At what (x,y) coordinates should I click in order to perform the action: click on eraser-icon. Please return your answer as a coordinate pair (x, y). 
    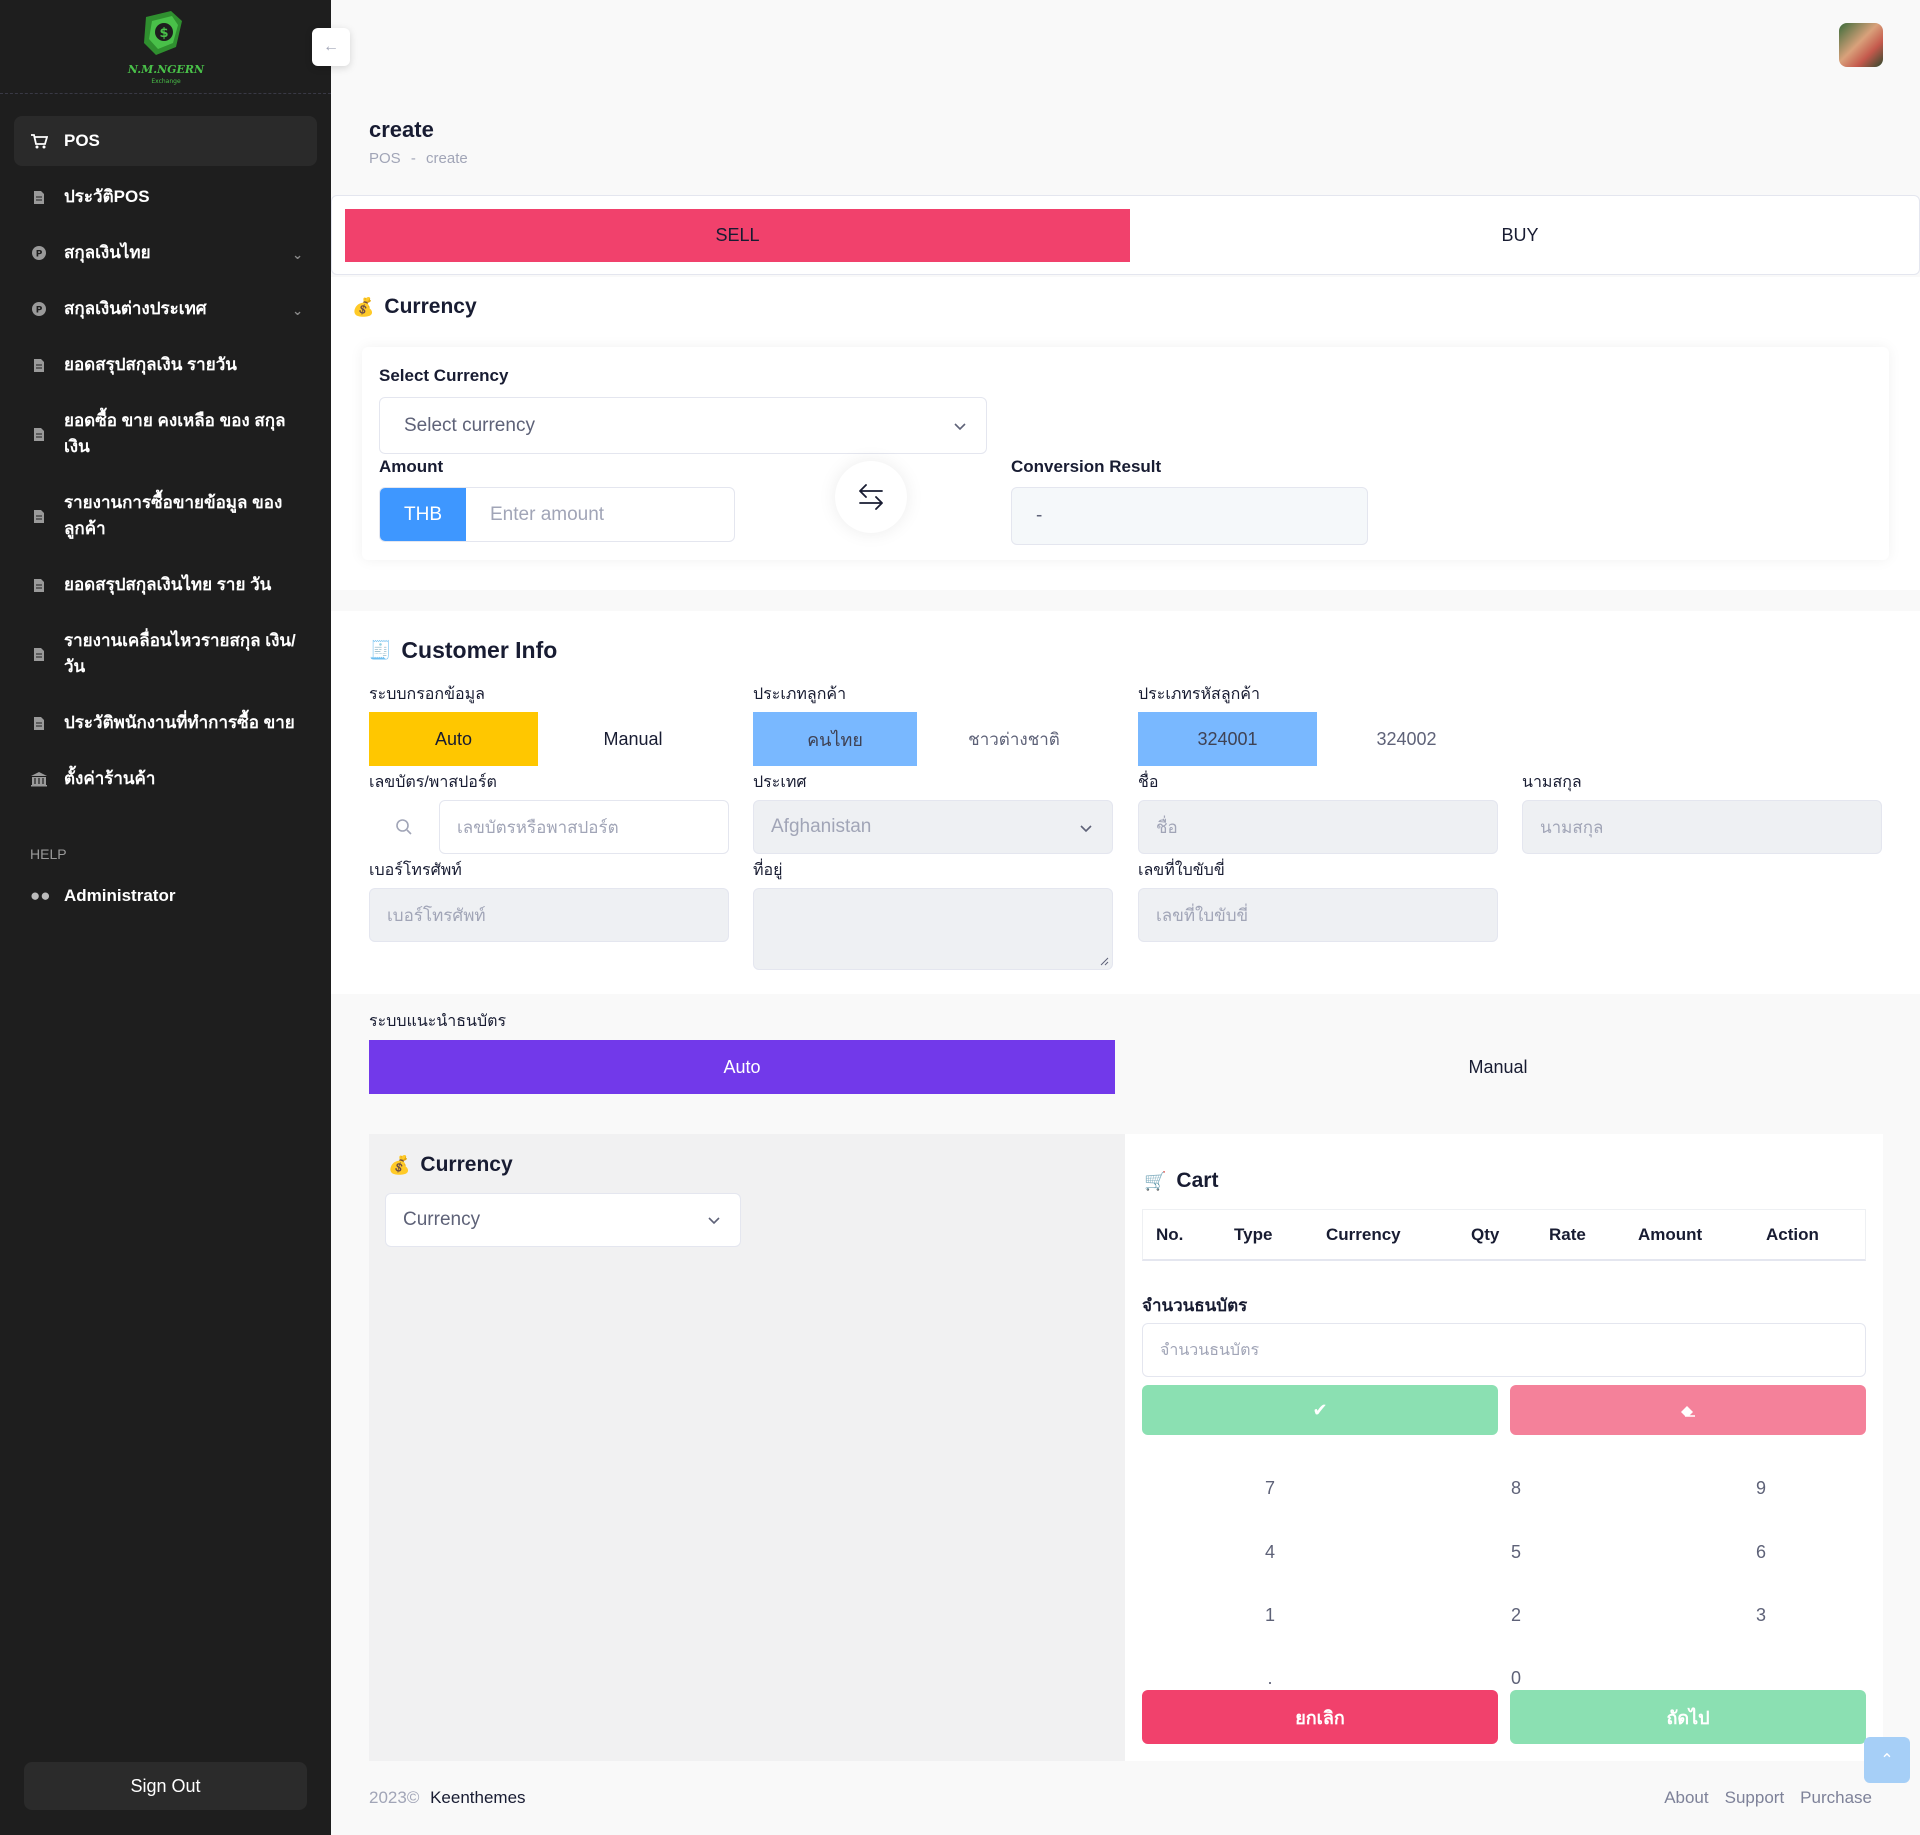
    Looking at the image, I should click on (1688, 1411).